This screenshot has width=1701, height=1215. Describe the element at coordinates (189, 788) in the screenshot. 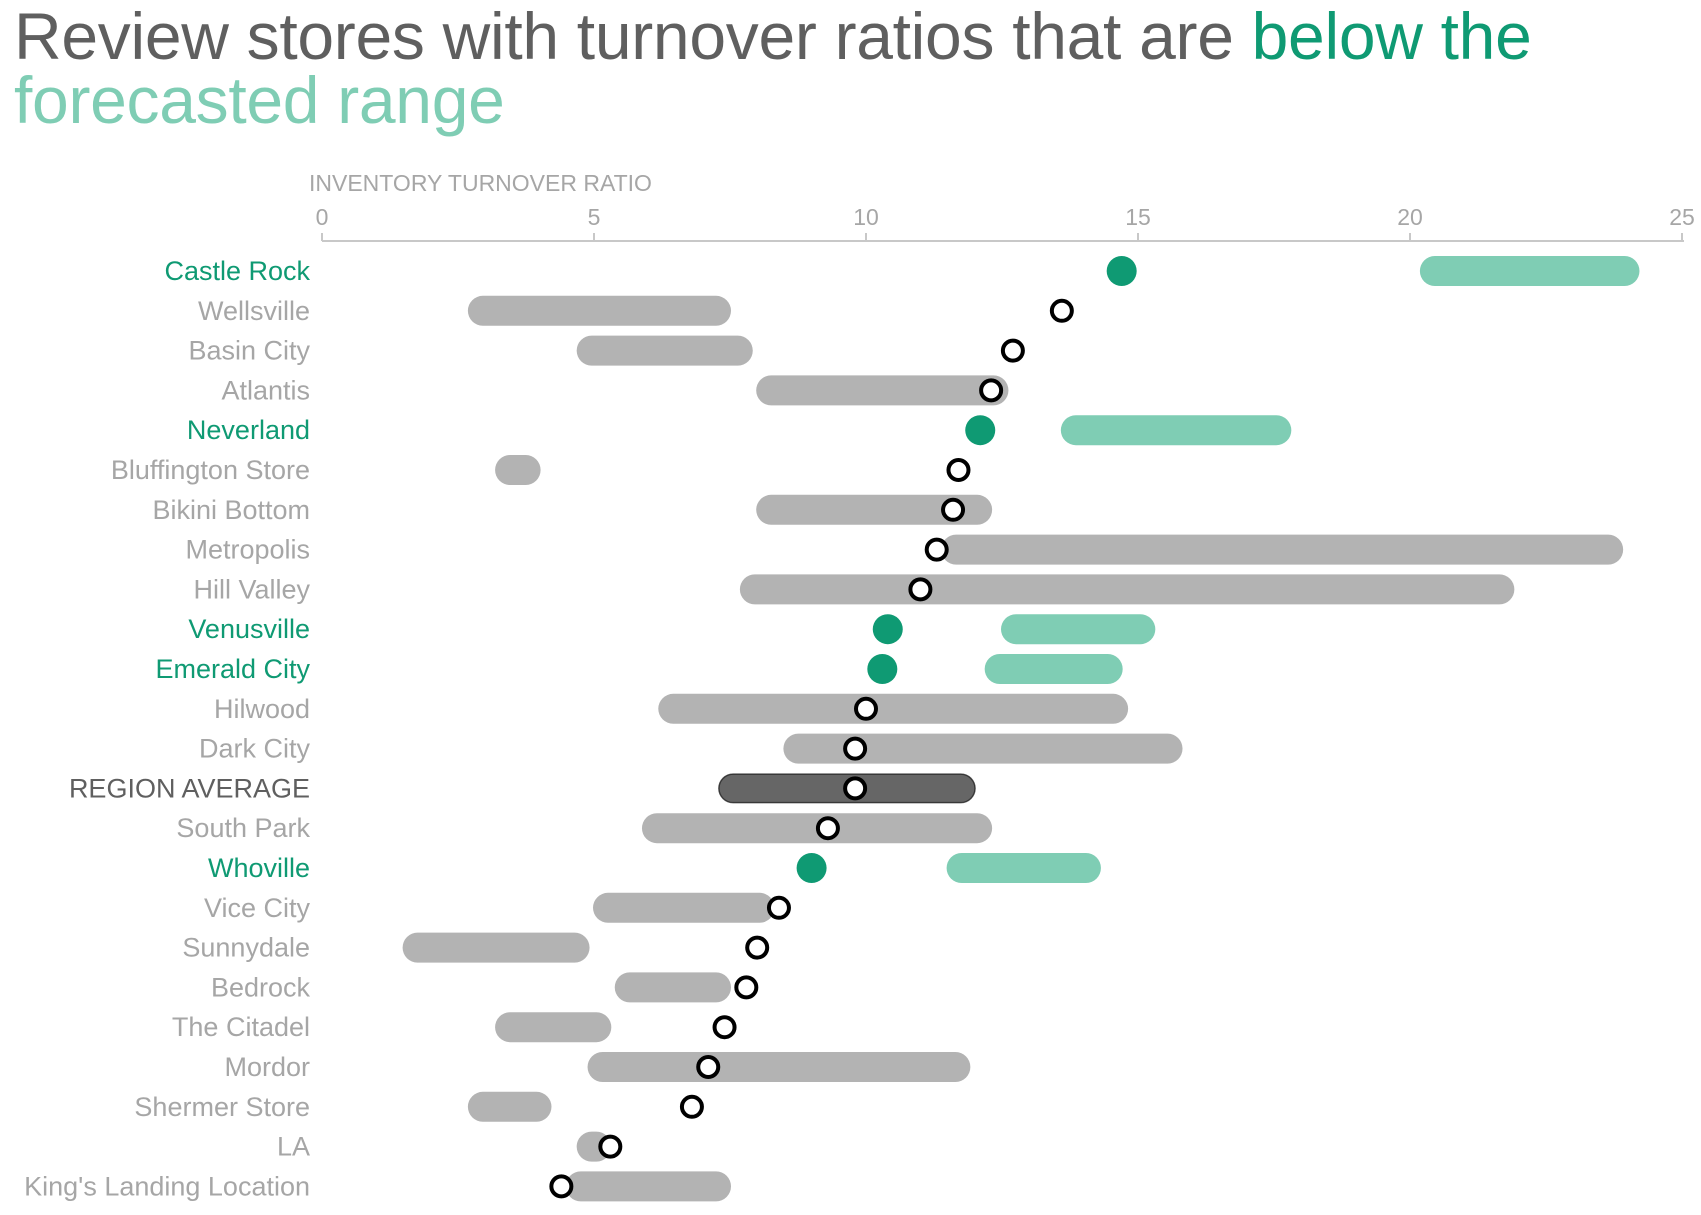

I see `region-average-label: REGION AVERAGE` at that location.